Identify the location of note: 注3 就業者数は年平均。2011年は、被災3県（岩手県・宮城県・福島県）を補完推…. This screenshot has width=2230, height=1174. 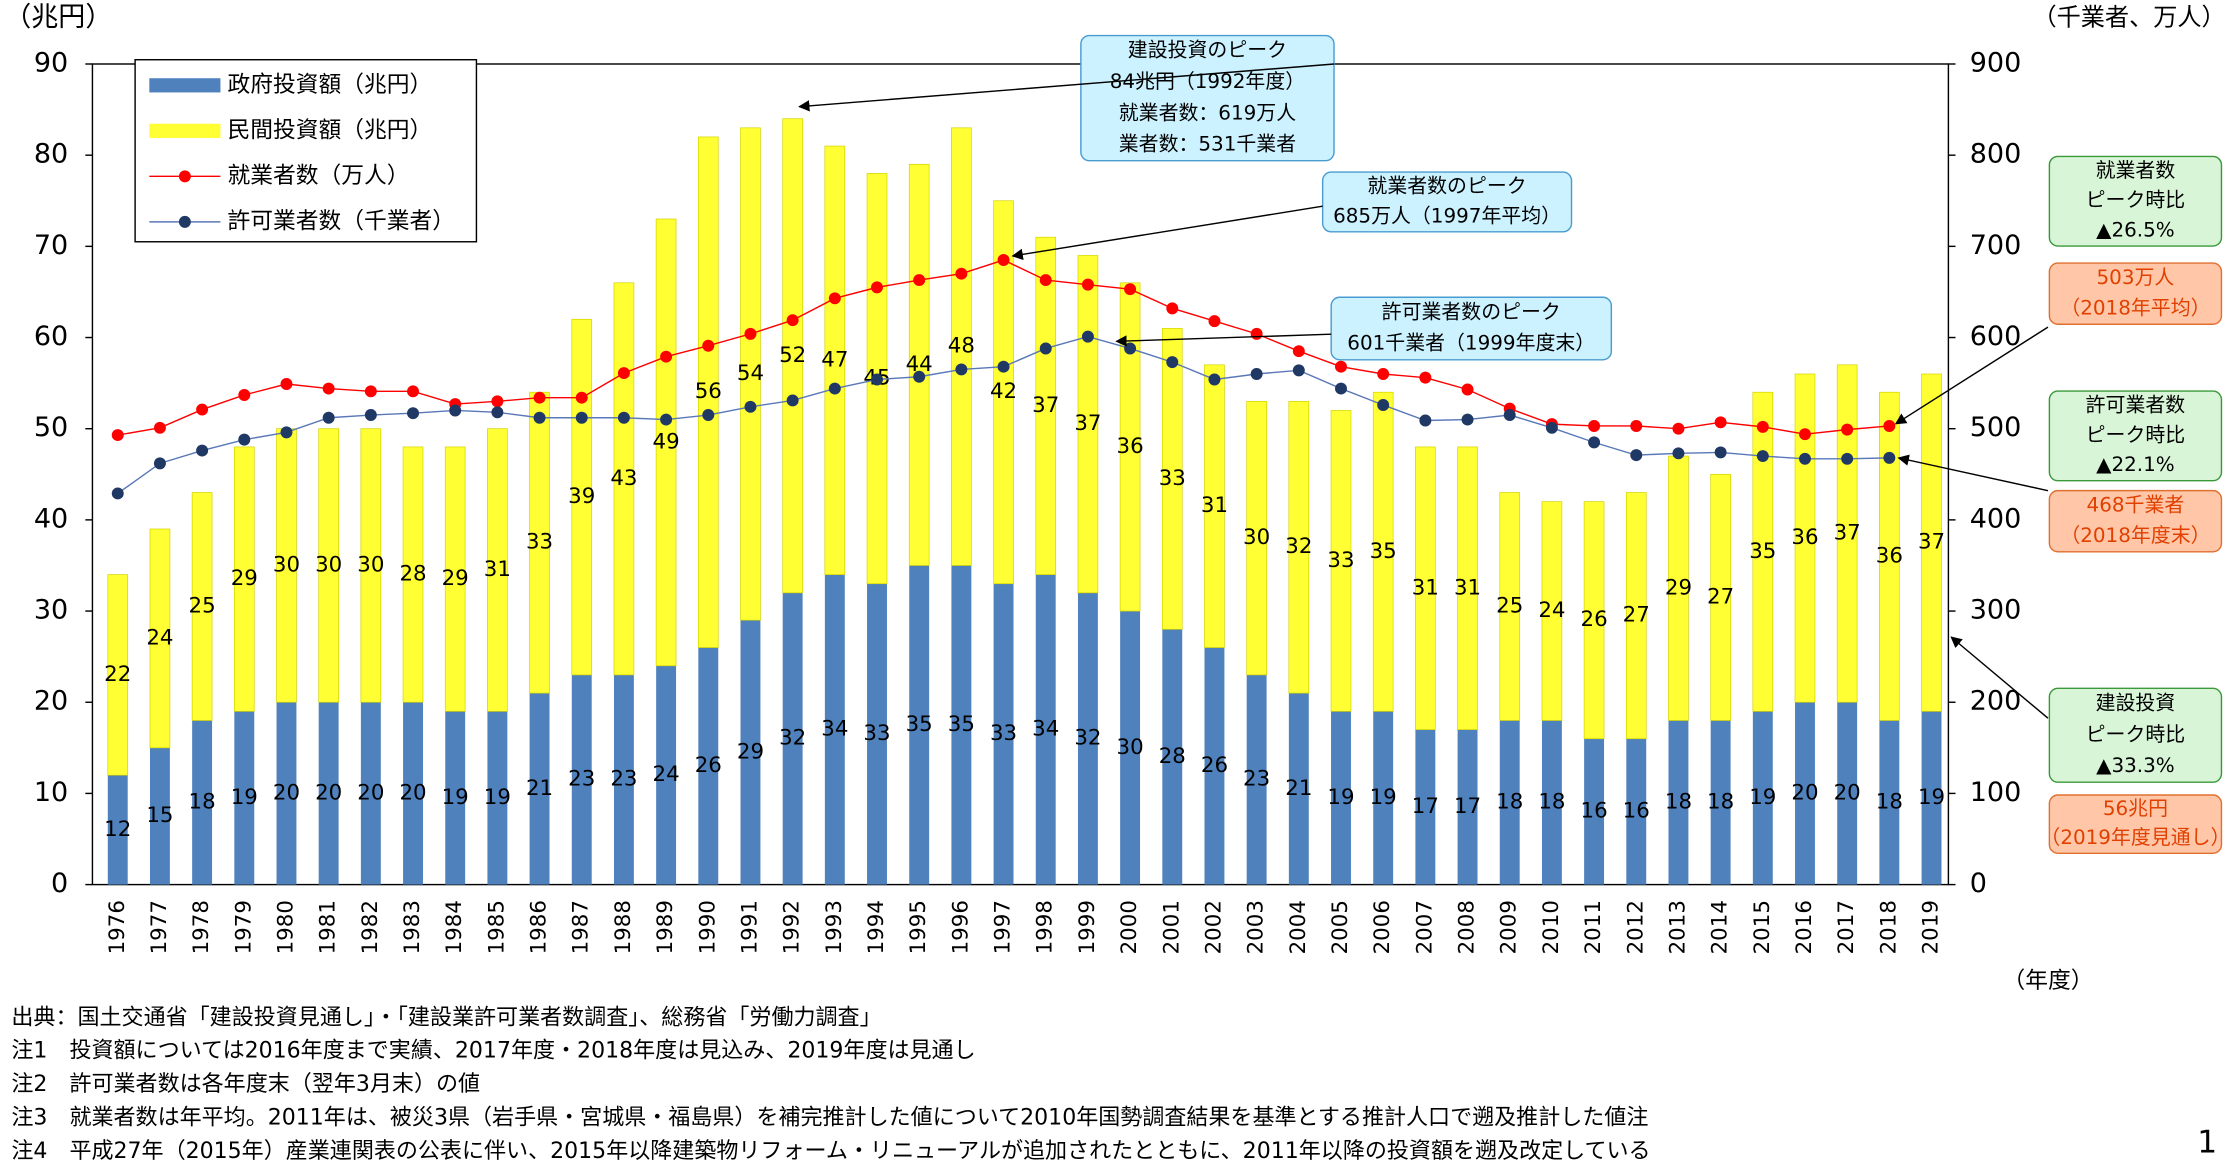
(829, 1118).